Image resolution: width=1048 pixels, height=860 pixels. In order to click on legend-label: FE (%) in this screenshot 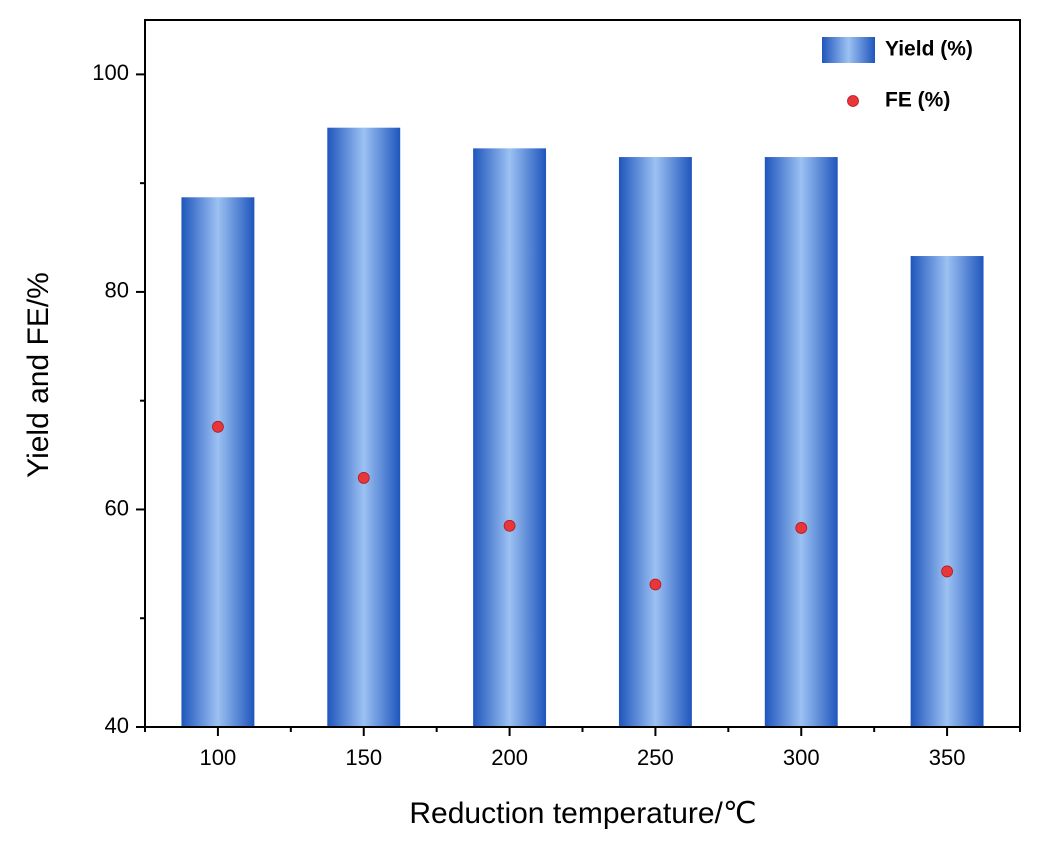, I will do `click(917, 100)`.